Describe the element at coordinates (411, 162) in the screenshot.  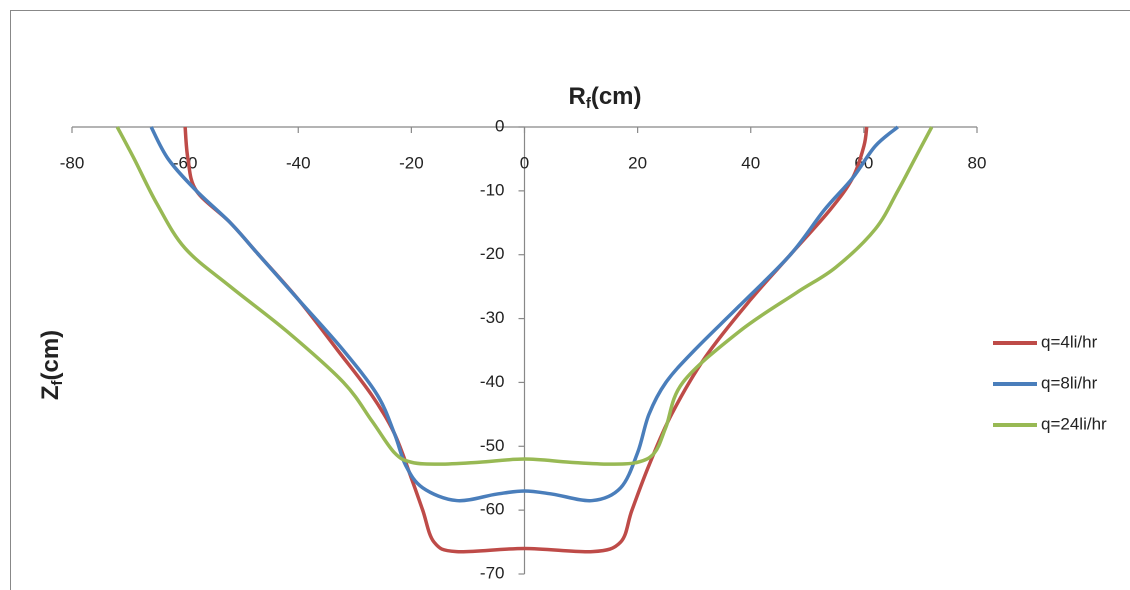
I see `x-tick-label: -20` at that location.